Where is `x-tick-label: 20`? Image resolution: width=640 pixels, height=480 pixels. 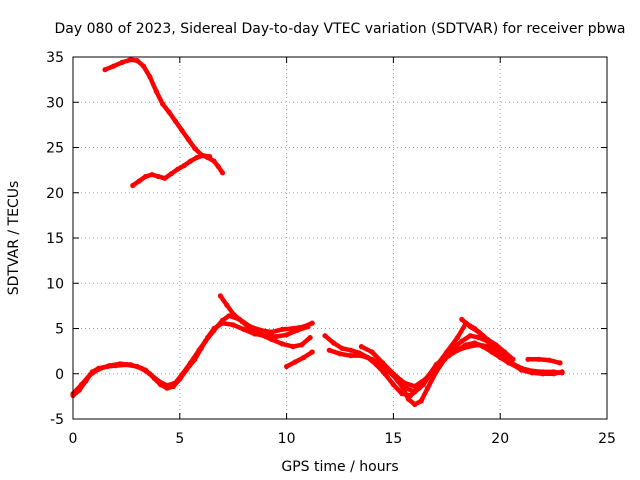 x-tick-label: 20 is located at coordinates (500, 439).